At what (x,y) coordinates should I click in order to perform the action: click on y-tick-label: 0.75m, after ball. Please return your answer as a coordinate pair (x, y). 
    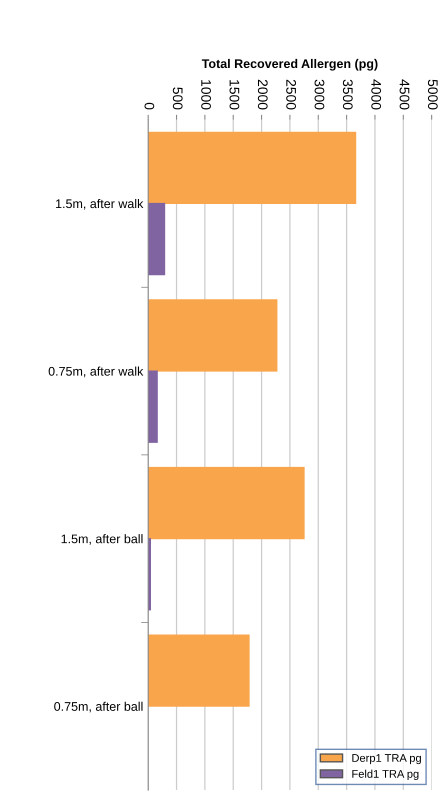
    Looking at the image, I should click on (98, 707).